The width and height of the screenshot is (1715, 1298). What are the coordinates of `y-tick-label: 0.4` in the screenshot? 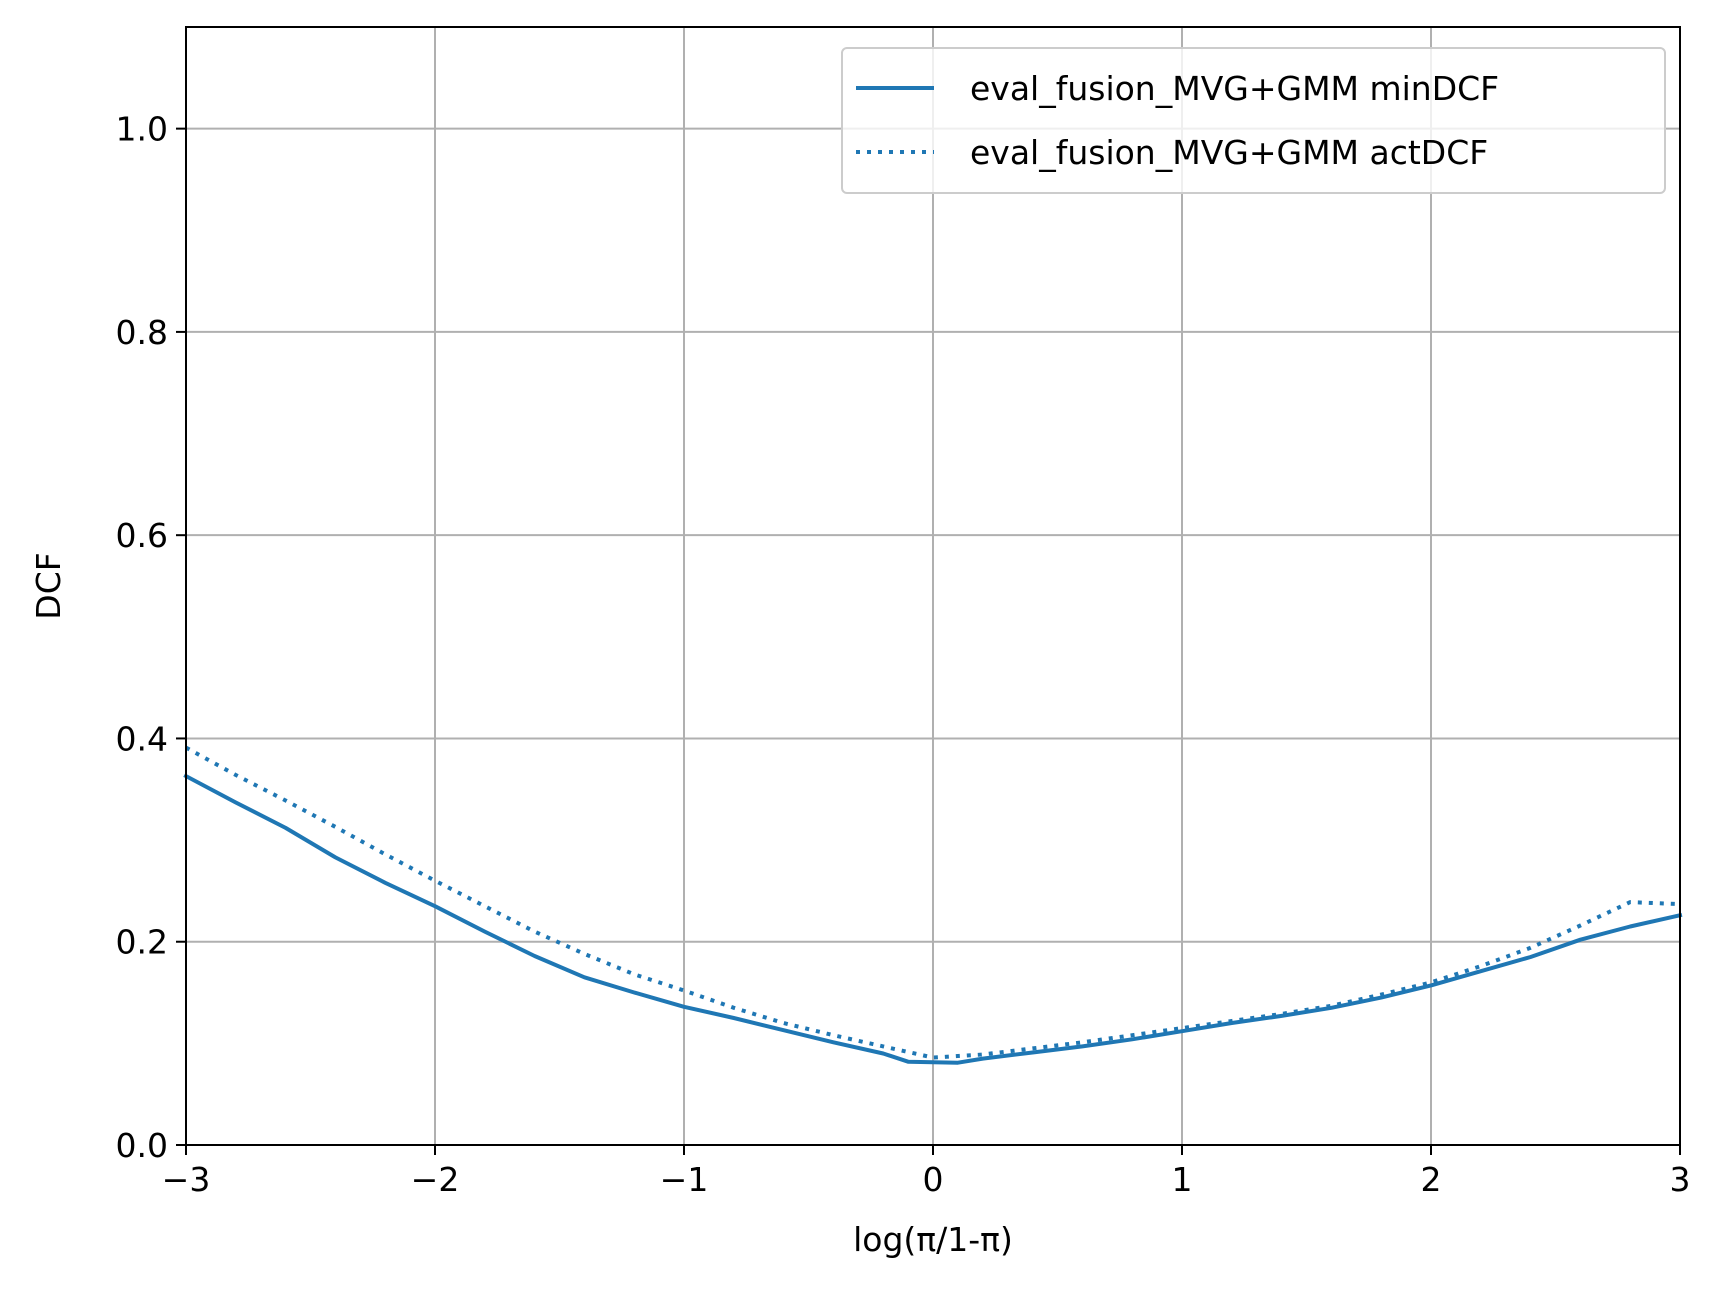 It's located at (142, 738).